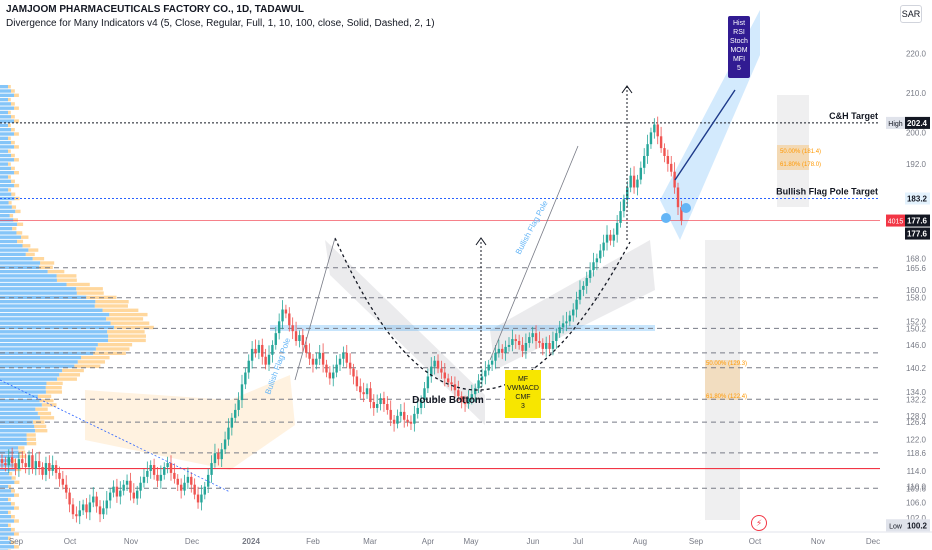  Describe the element at coordinates (911, 14) in the screenshot. I see `currency-button: SAR` at that location.